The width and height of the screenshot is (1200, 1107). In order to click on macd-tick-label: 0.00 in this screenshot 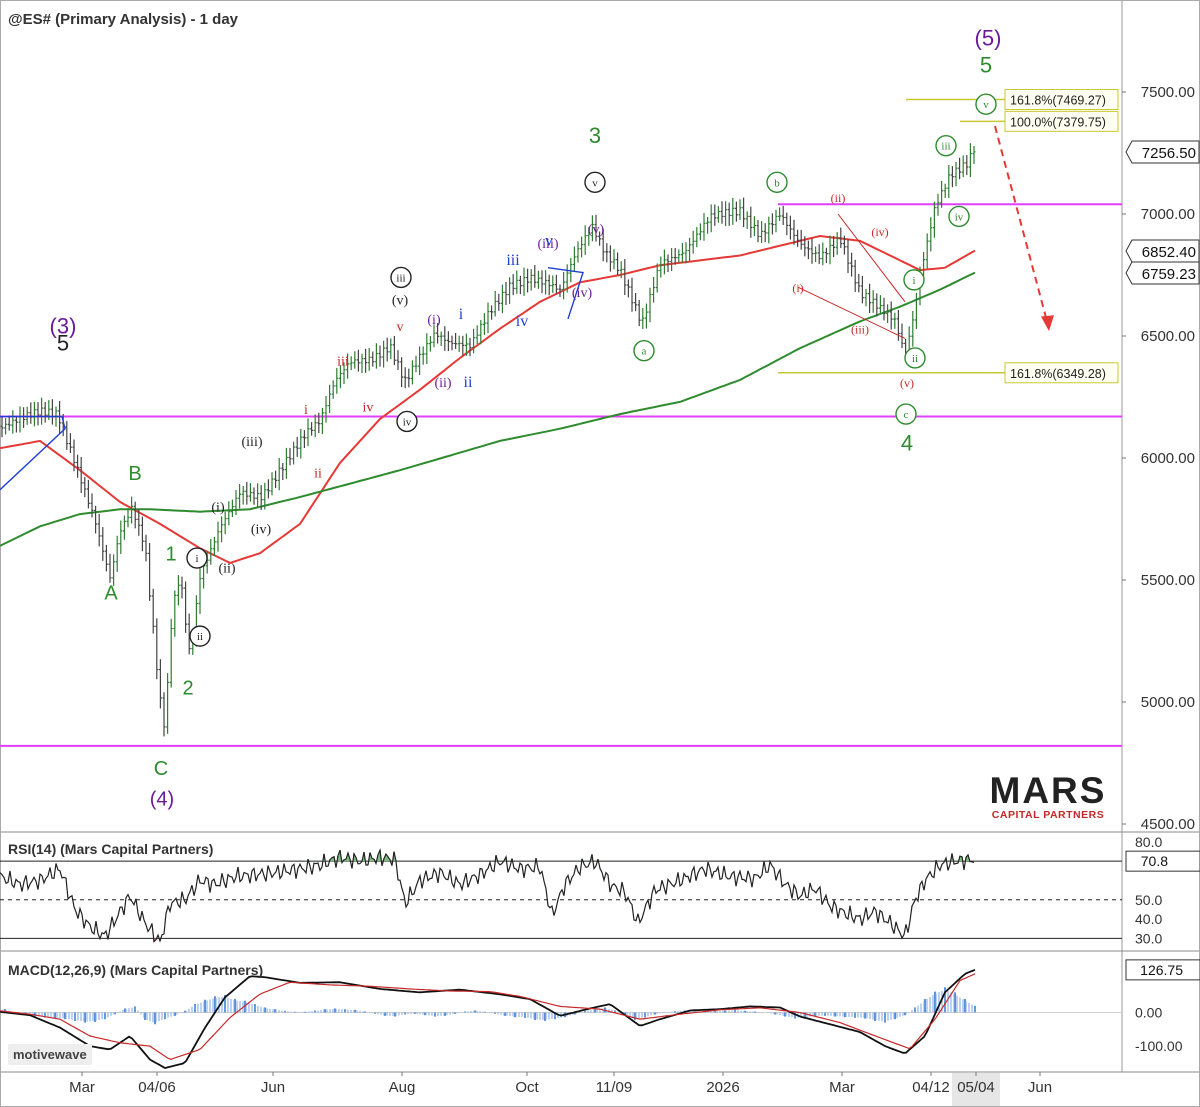, I will do `click(1148, 1013)`.